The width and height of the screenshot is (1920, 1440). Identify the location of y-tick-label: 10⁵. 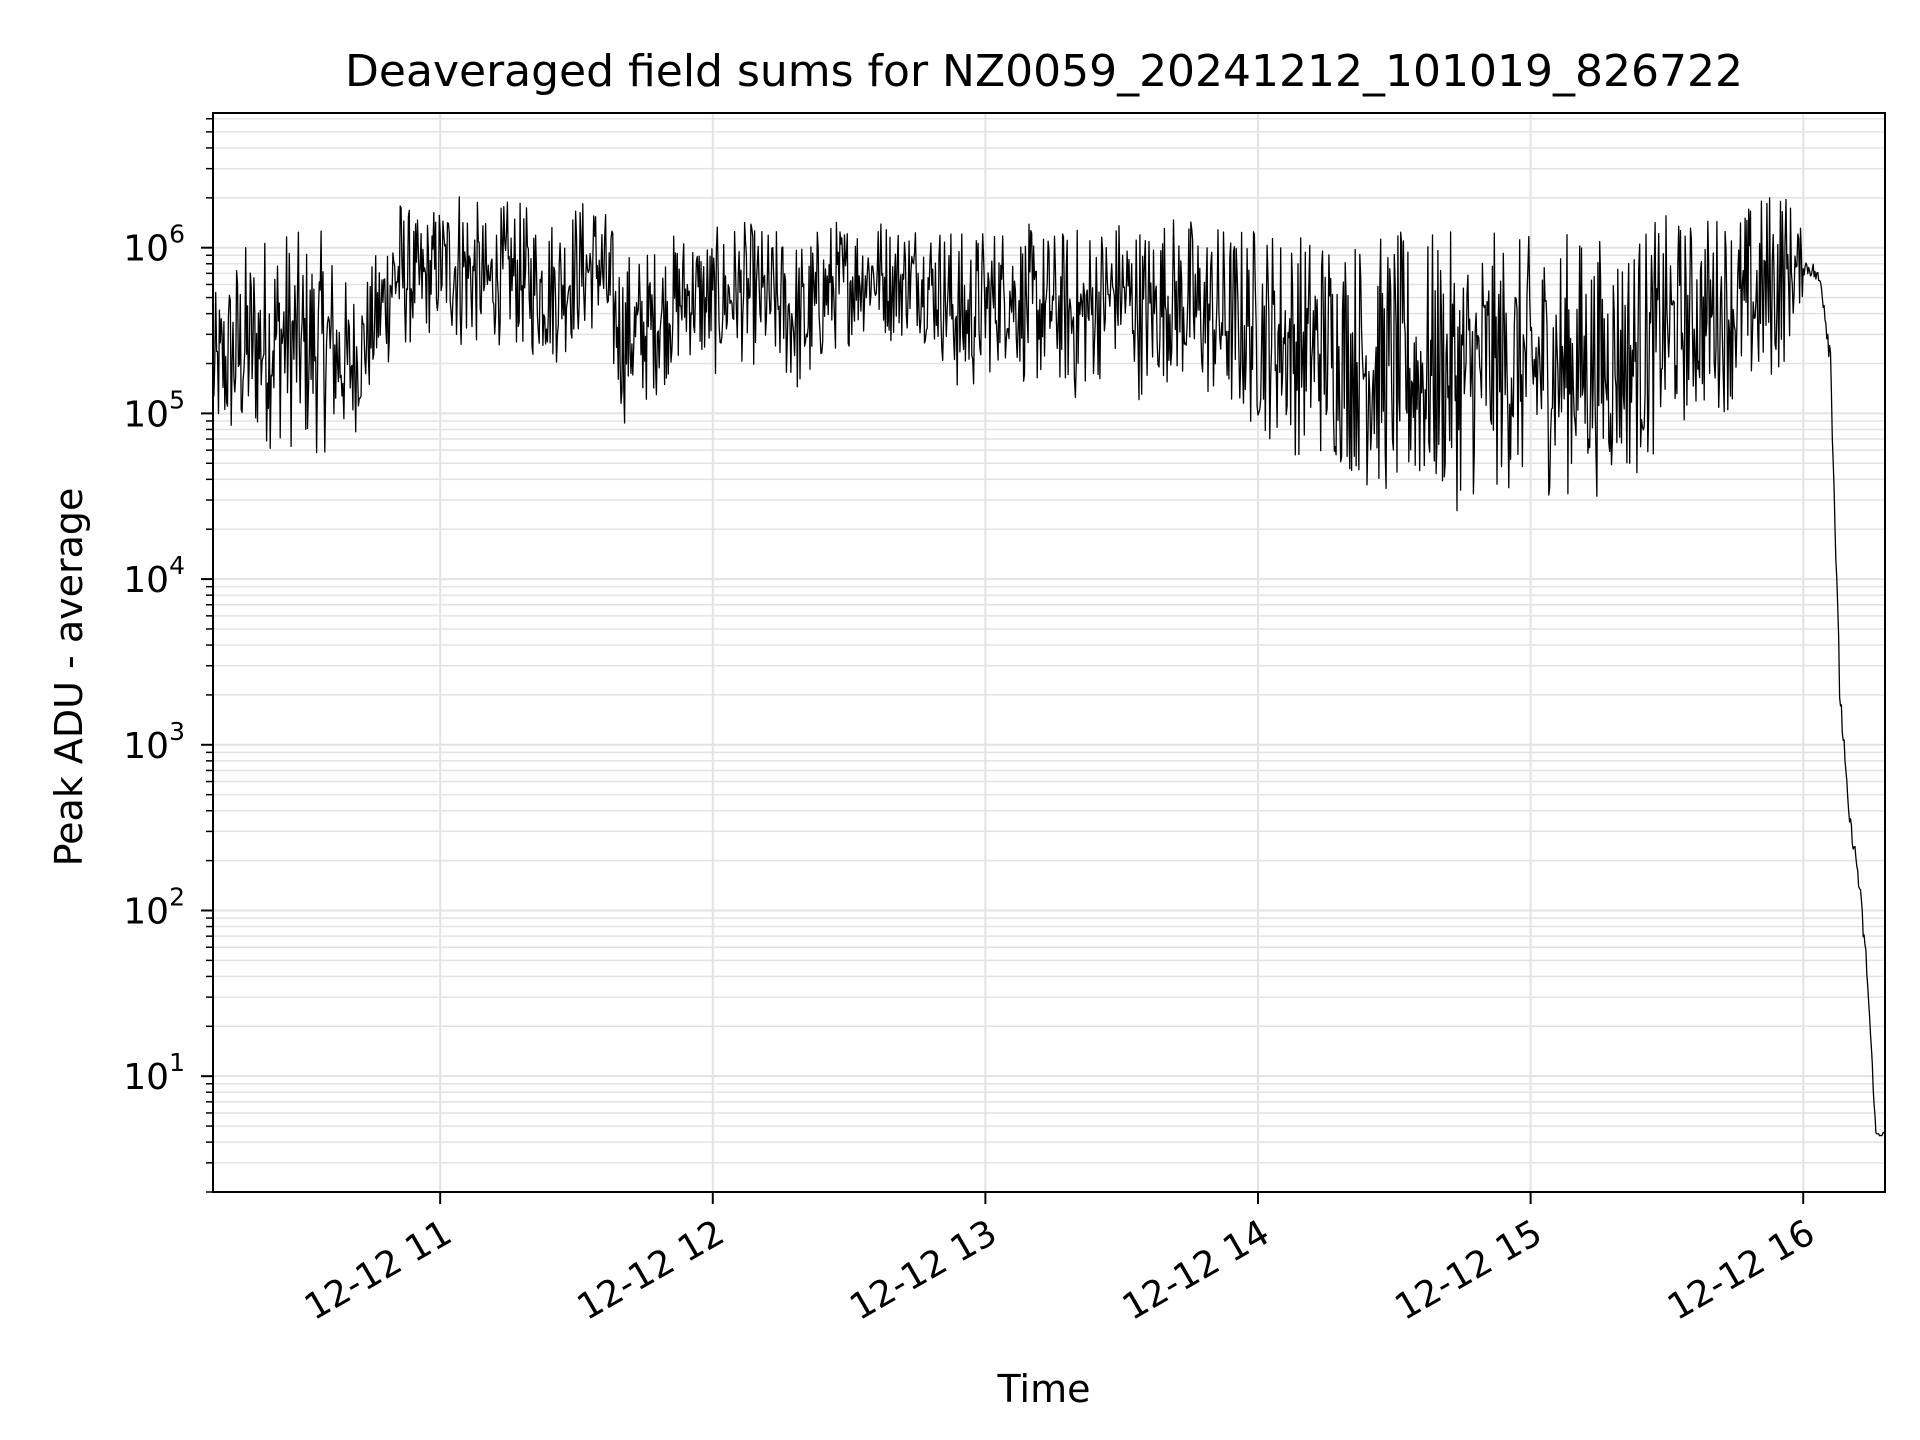
(154, 410).